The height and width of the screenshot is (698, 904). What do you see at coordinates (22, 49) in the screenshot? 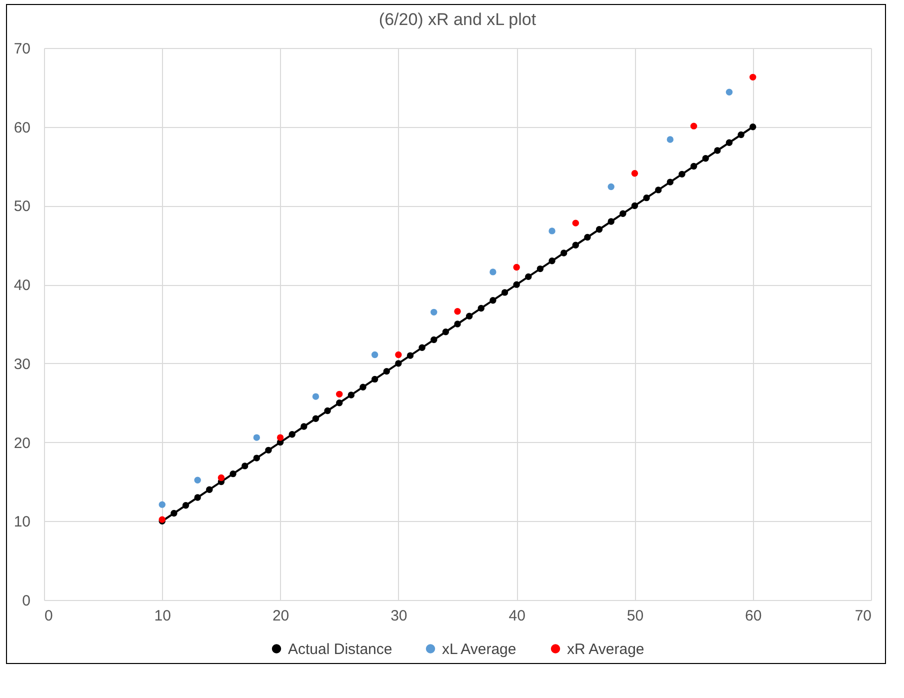
I see `y-tick-label: 70` at bounding box center [22, 49].